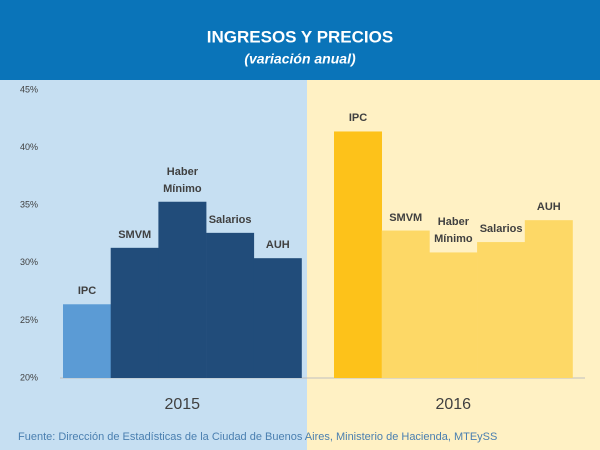  What do you see at coordinates (182, 404) in the screenshot?
I see `group-label: 2015` at bounding box center [182, 404].